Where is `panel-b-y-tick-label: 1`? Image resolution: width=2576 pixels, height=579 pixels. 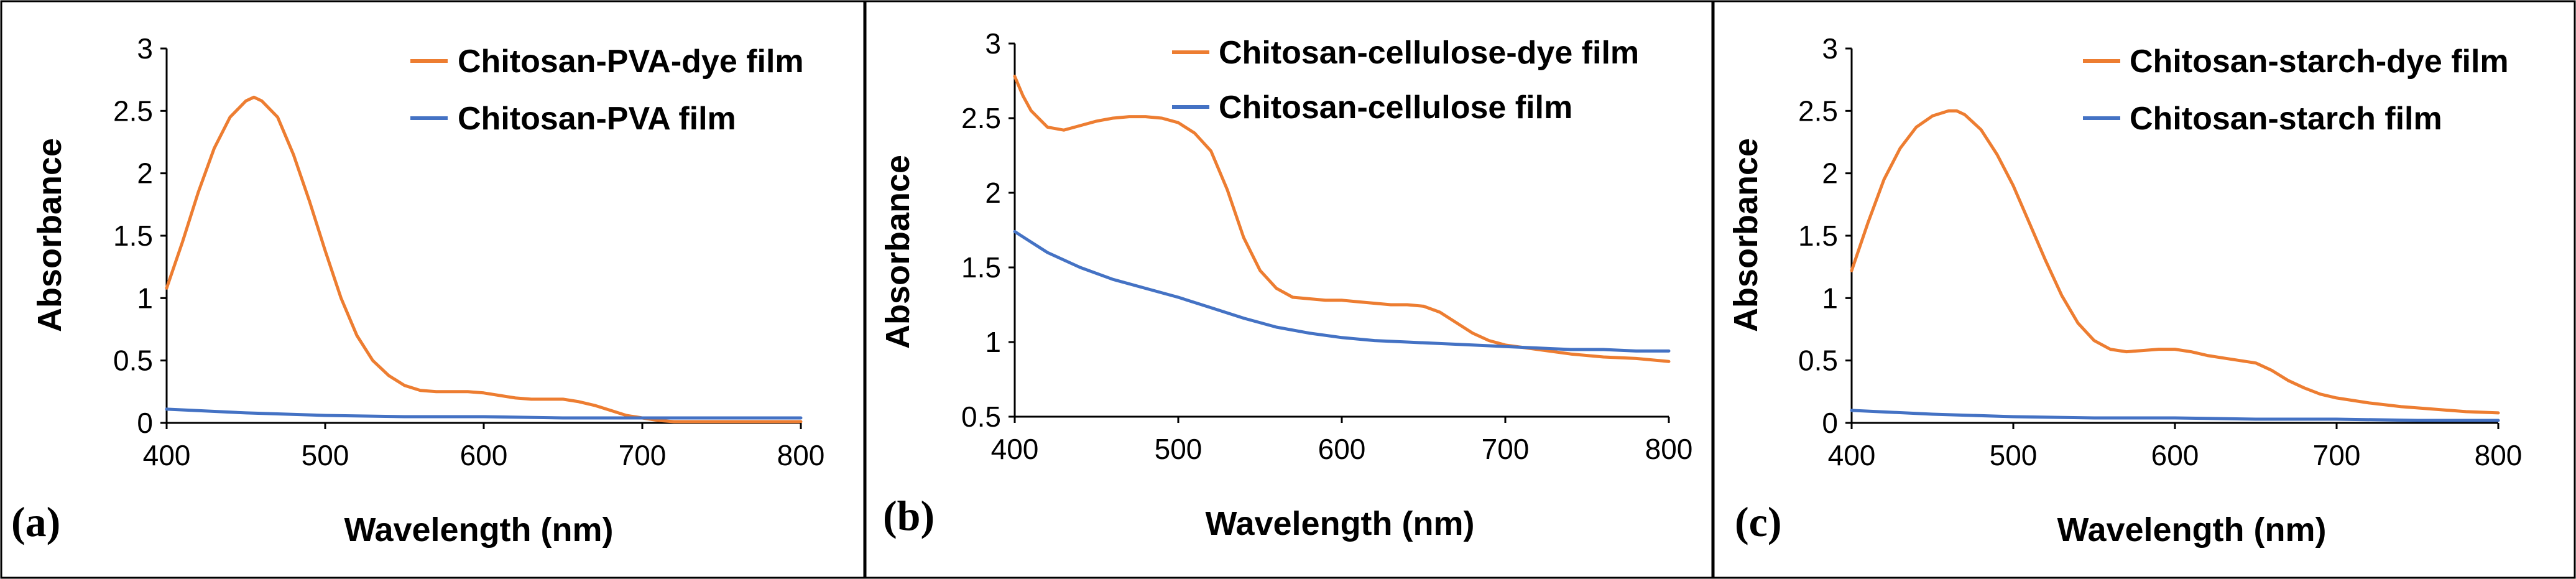 panel-b-y-tick-label: 1 is located at coordinates (993, 342).